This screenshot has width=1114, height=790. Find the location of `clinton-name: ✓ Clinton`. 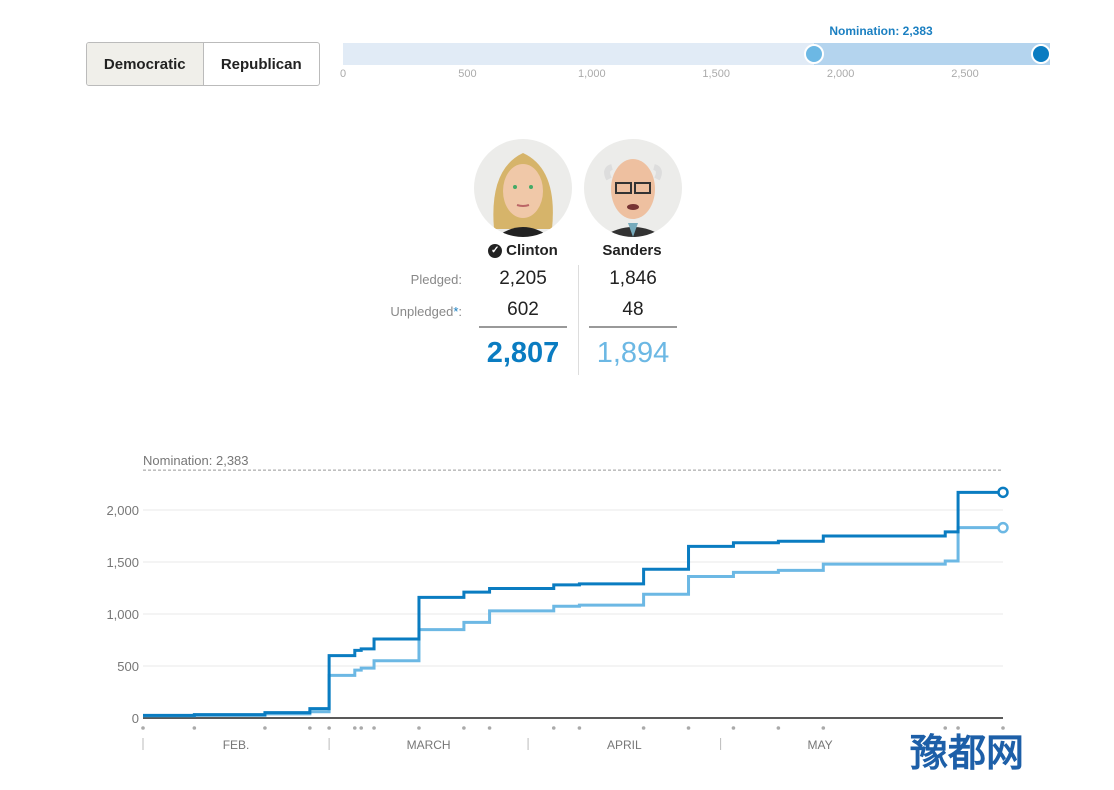

clinton-name: ✓ Clinton is located at coordinates (523, 250).